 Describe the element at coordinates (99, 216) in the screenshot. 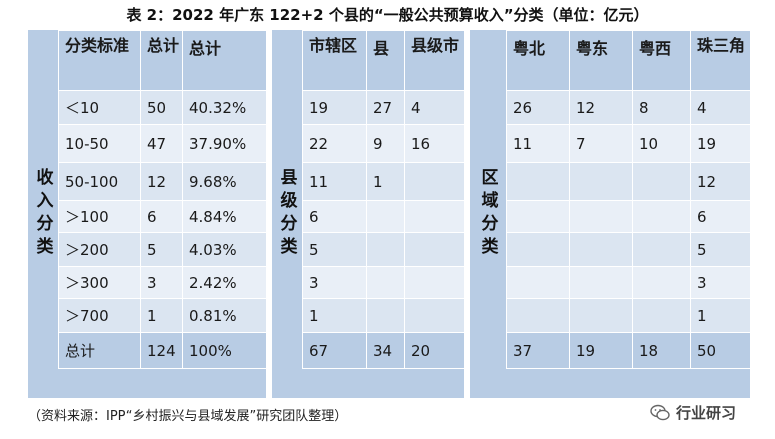

I see `income-cell: ＞100` at that location.